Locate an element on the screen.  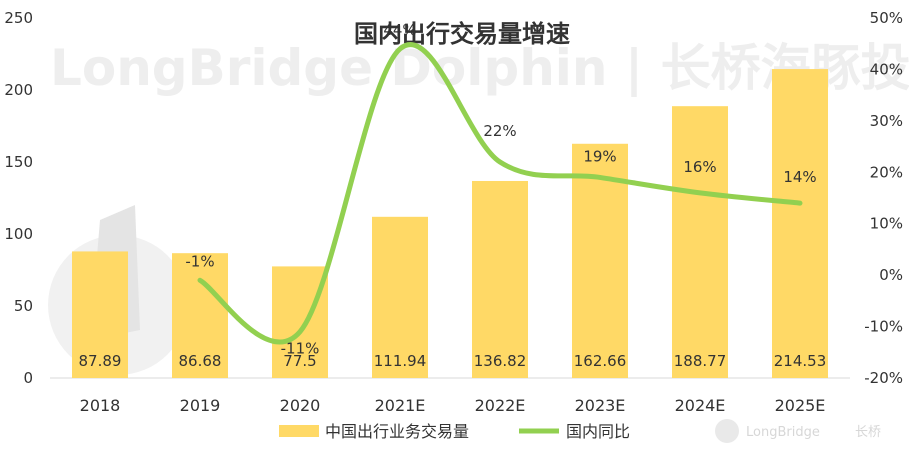
right-tick-label: -10% is located at coordinates (883, 327).